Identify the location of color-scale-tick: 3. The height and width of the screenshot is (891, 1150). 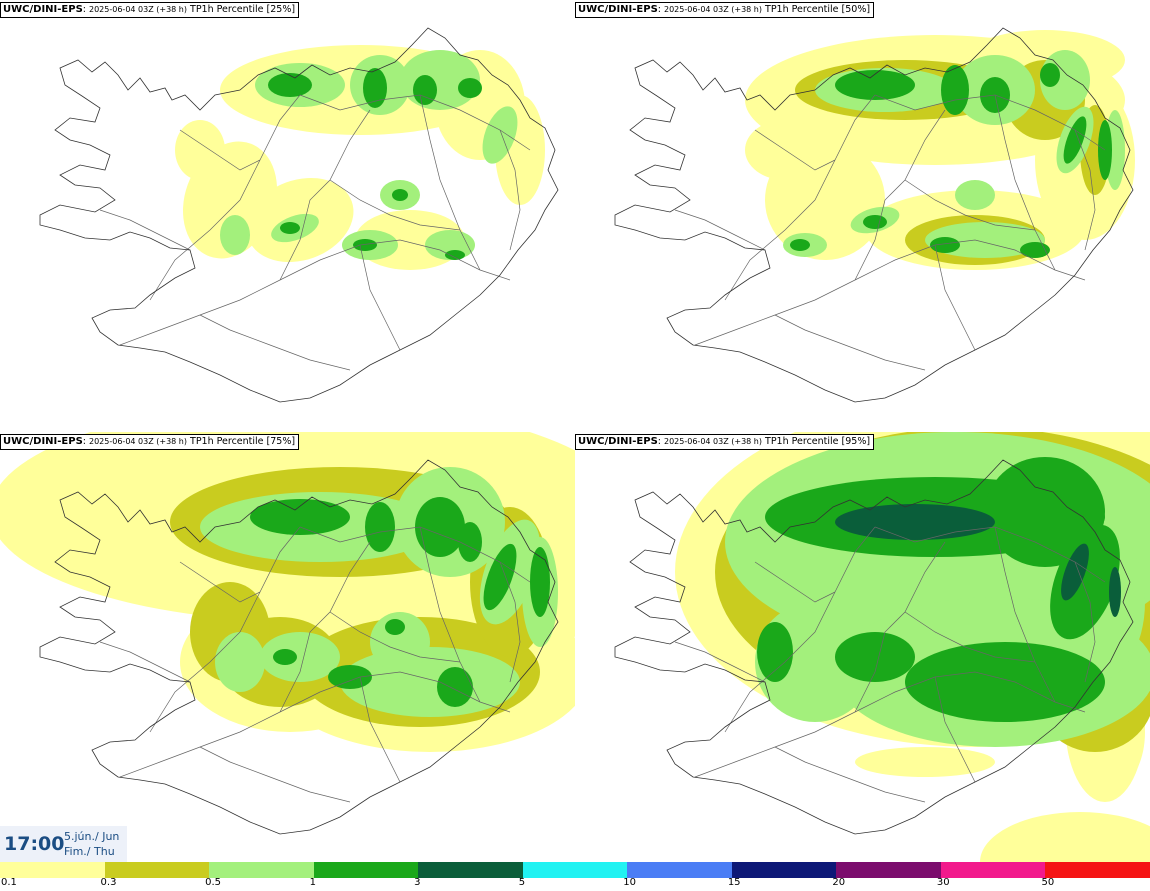
(417, 882).